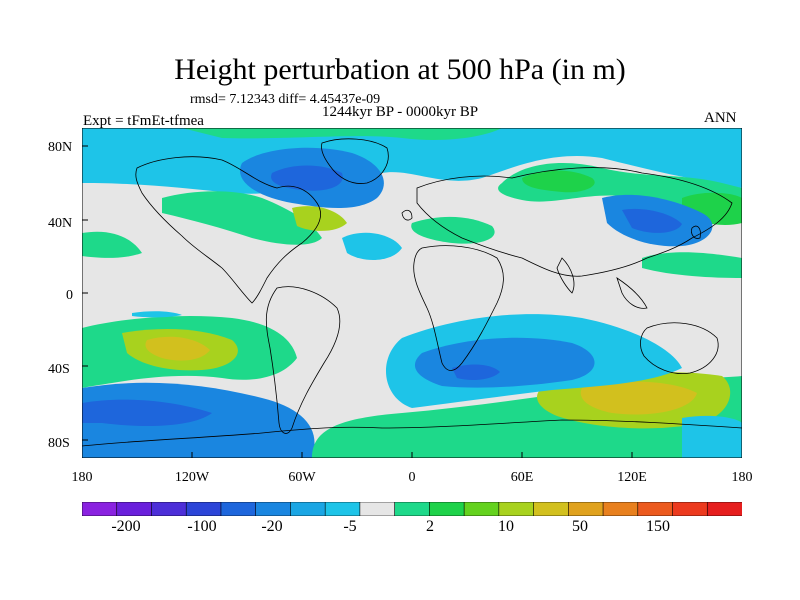  What do you see at coordinates (307, 178) in the screenshot?
I see `contour-blue-arctic-core` at bounding box center [307, 178].